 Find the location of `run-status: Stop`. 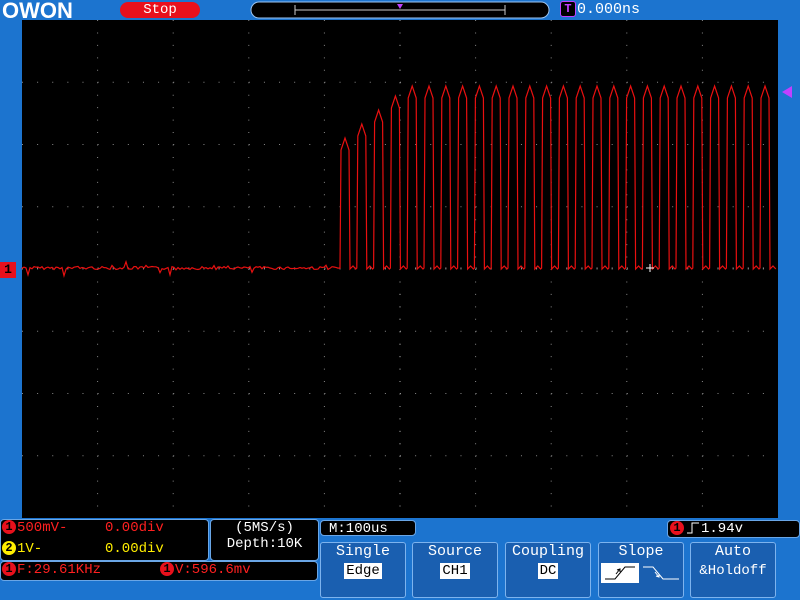

run-status: Stop is located at coordinates (160, 10).